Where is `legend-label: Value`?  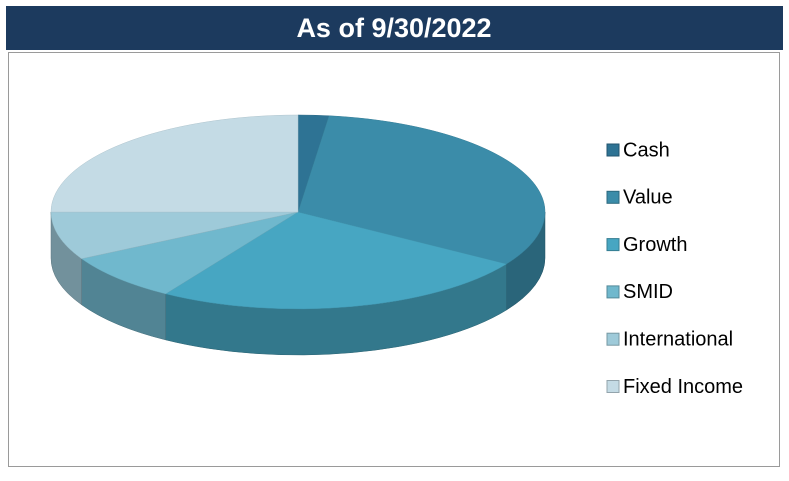
legend-label: Value is located at coordinates (648, 198).